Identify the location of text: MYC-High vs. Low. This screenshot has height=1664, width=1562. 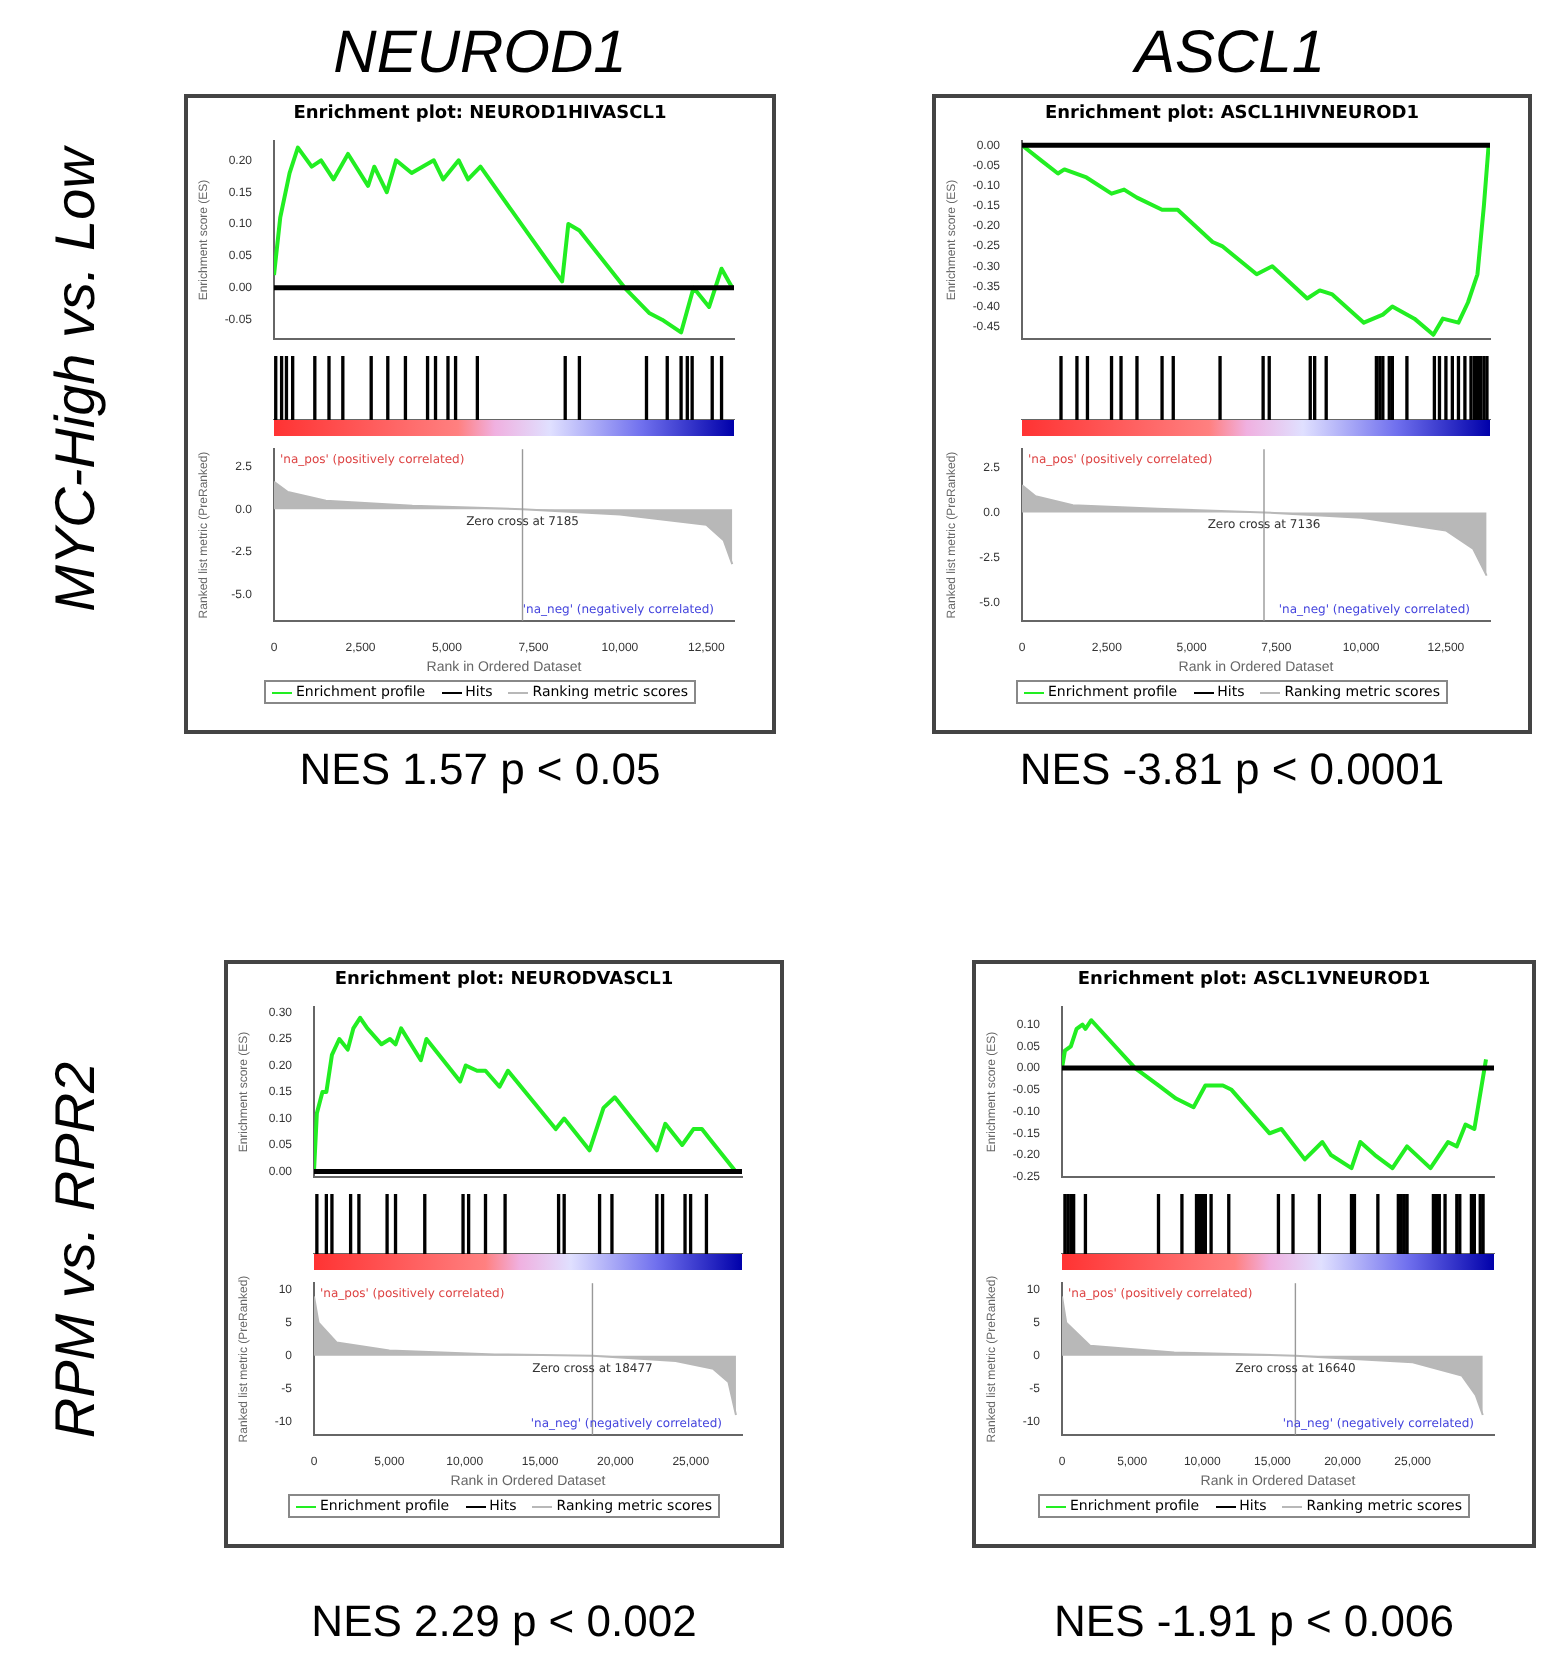
(76, 380).